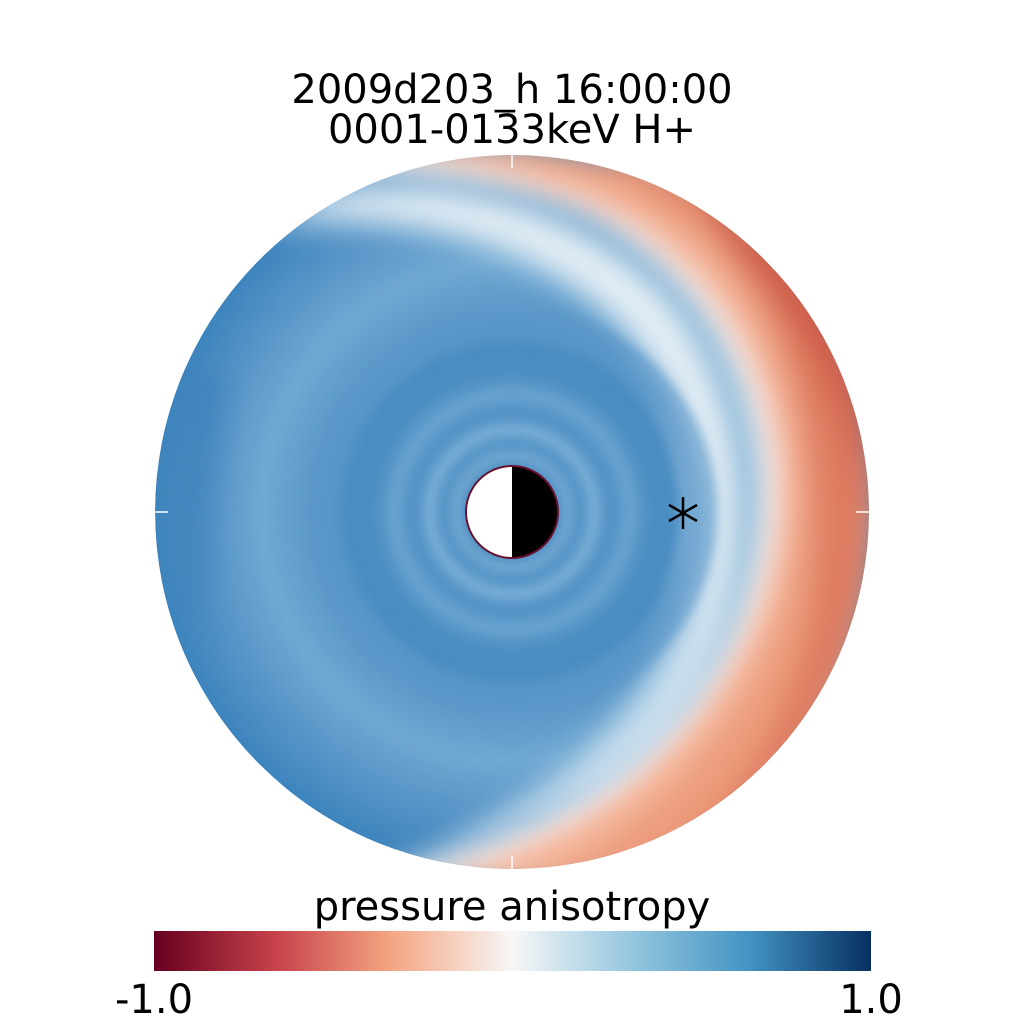  Describe the element at coordinates (512, 130) in the screenshot. I see `chart-title-line2: 0001-0133keV H+` at that location.